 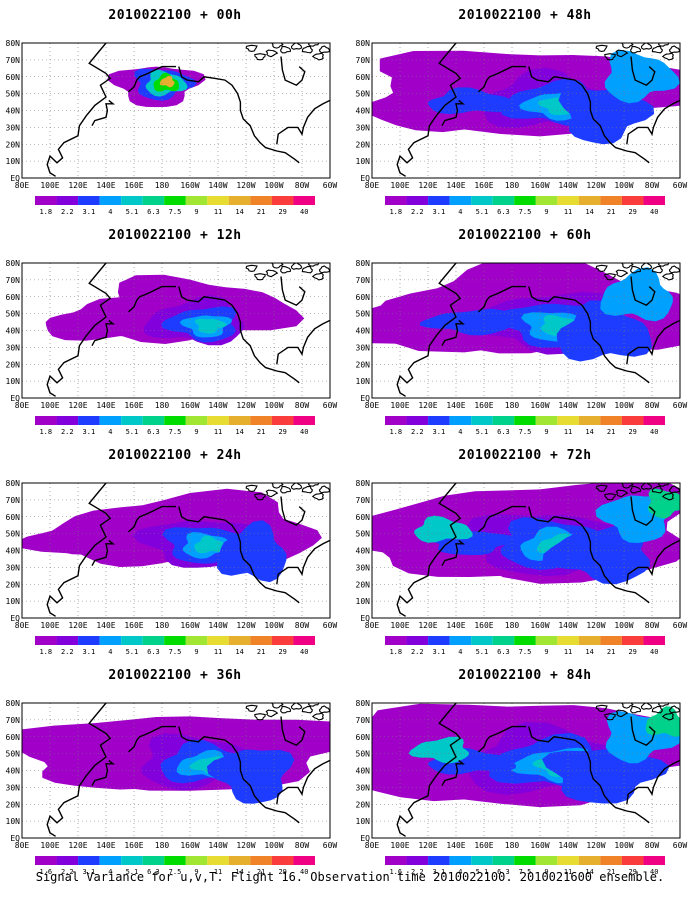 I want to click on longitude-label: 160E, so click(x=483, y=185).